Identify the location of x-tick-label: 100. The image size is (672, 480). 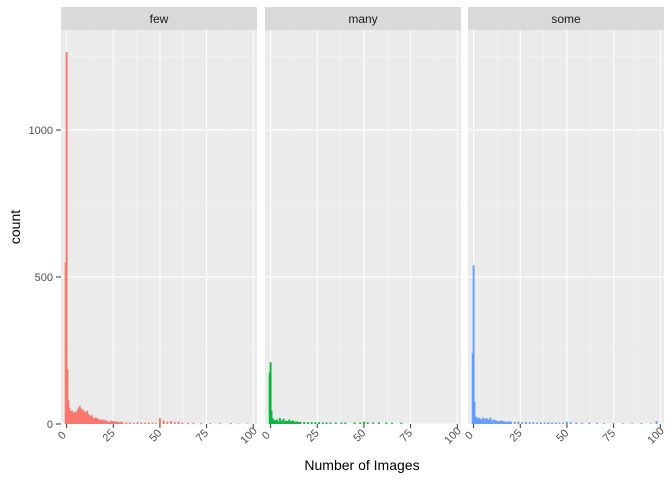
(655, 435).